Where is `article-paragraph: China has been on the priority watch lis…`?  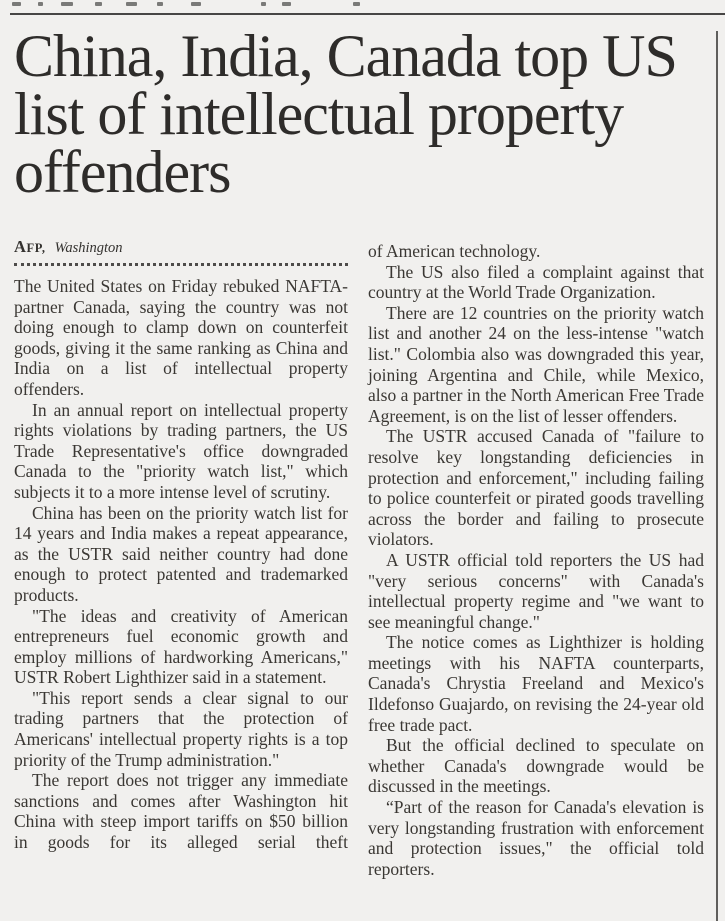 article-paragraph: China has been on the priority watch lis… is located at coordinates (181, 553).